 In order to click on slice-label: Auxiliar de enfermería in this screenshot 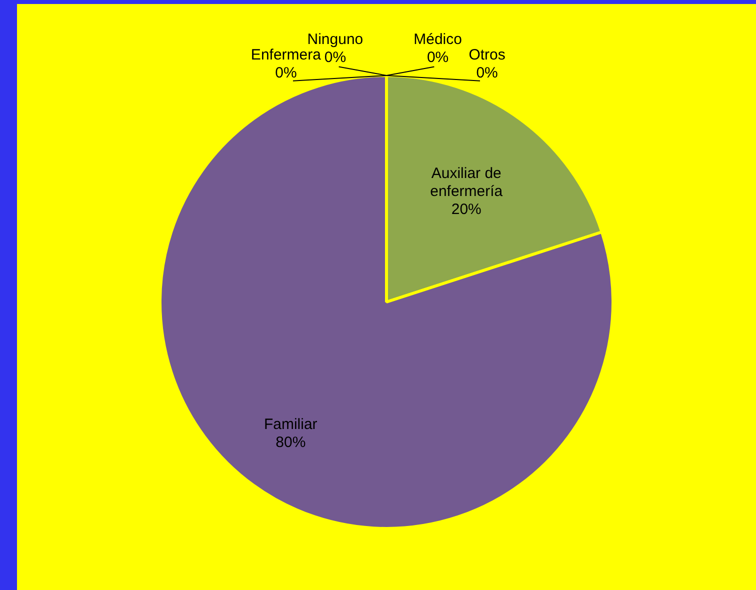, I will do `click(467, 182)`.